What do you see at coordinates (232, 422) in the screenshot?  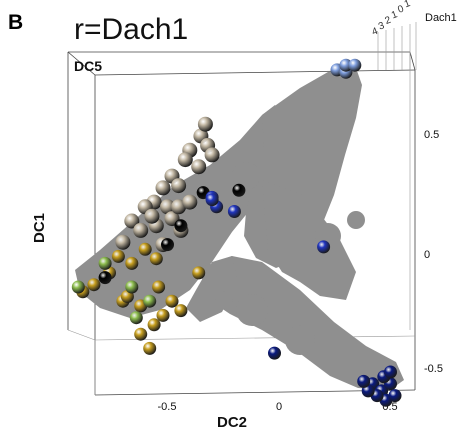 I see `x-axis-label: DC2` at bounding box center [232, 422].